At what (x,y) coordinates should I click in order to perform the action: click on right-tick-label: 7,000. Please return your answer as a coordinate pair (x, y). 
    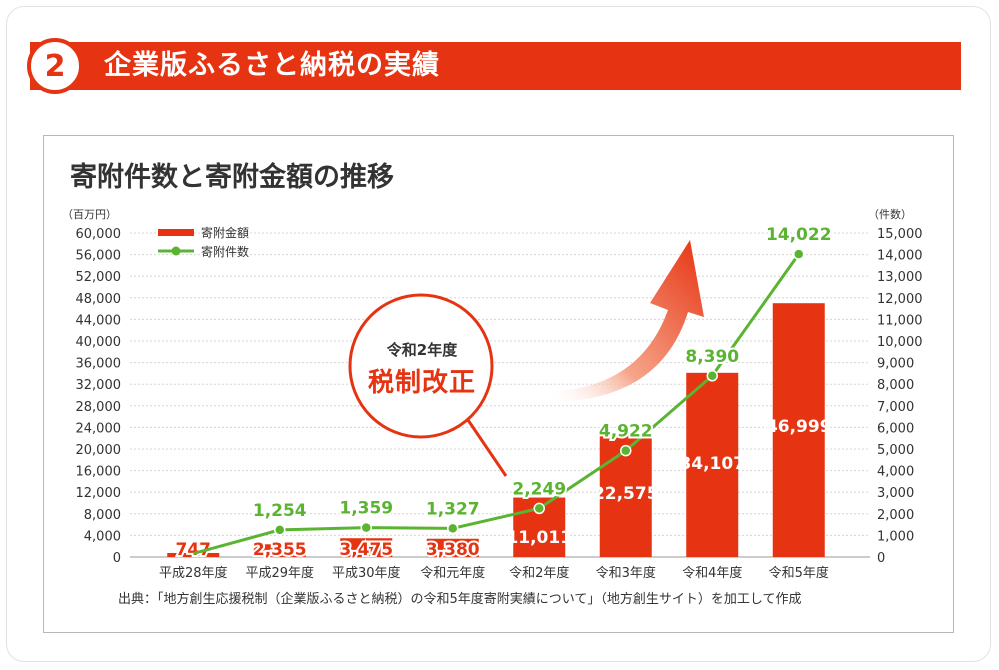
    Looking at the image, I should click on (895, 407).